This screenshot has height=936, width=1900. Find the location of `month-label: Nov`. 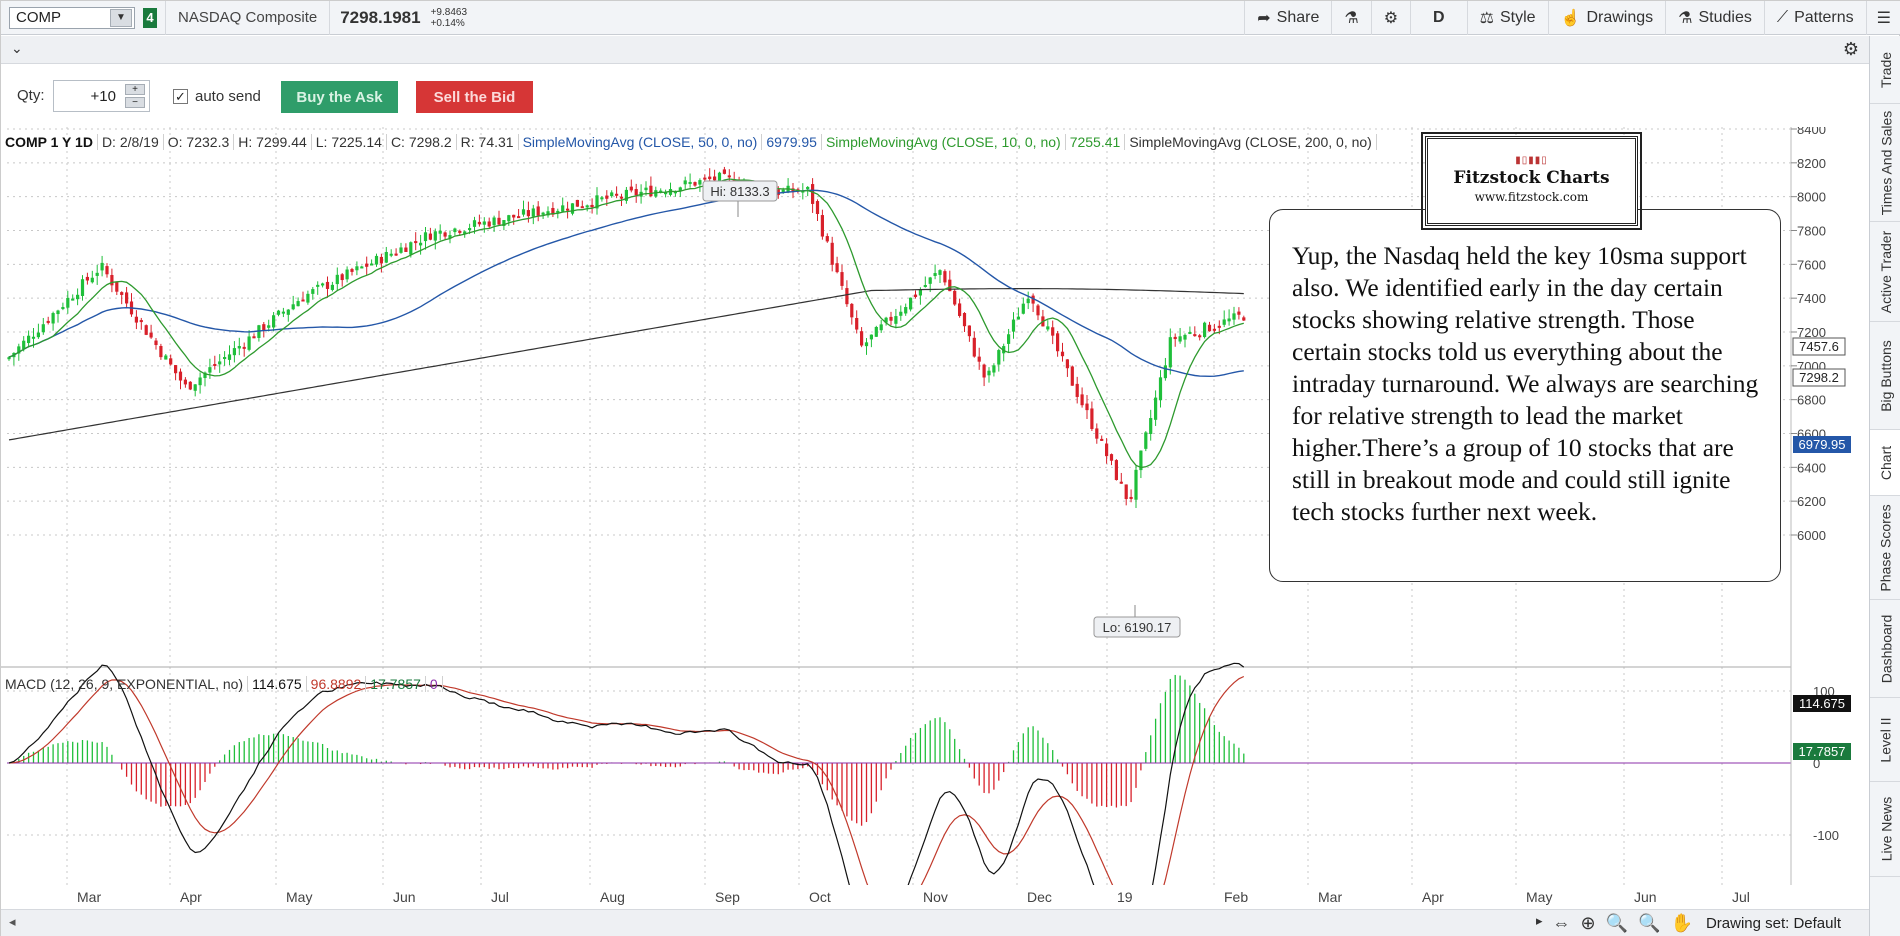

month-label: Nov is located at coordinates (935, 897).